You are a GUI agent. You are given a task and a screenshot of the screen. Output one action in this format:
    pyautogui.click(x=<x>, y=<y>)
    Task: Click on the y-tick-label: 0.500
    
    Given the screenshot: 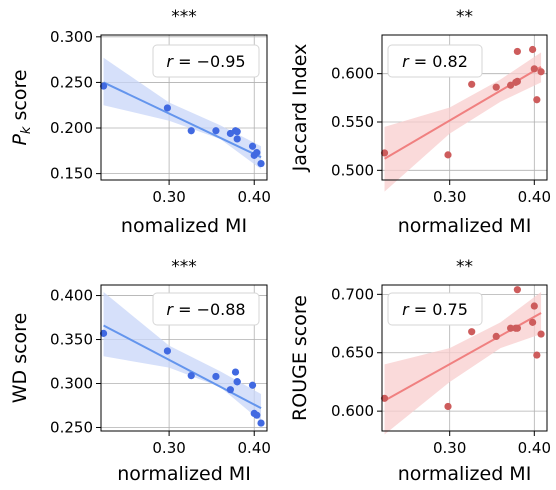 What is the action you would take?
    pyautogui.click(x=352, y=170)
    